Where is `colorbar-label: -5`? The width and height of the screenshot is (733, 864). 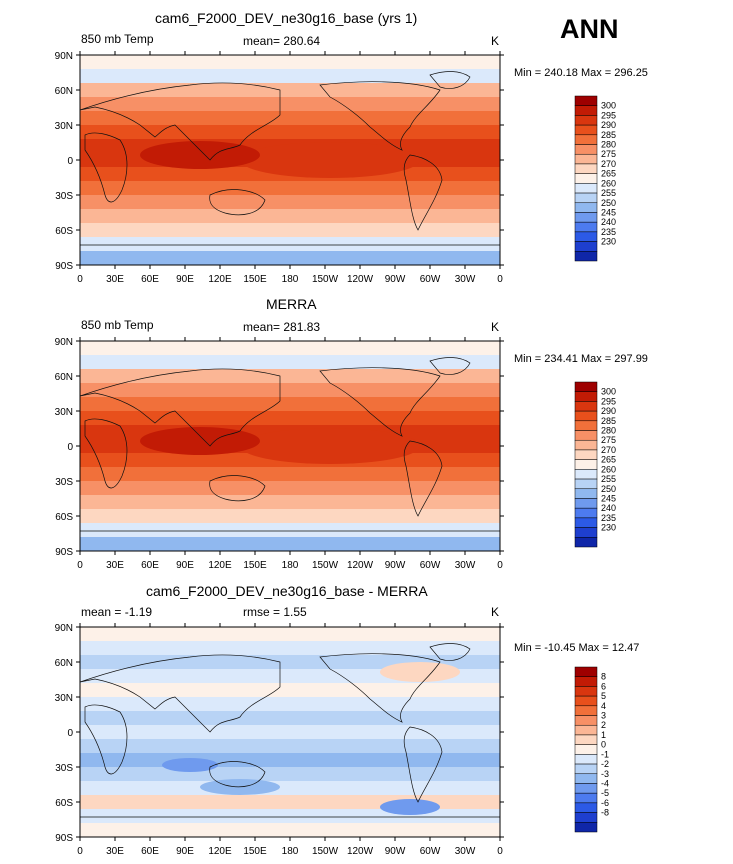
colorbar-label: -5 is located at coordinates (605, 793).